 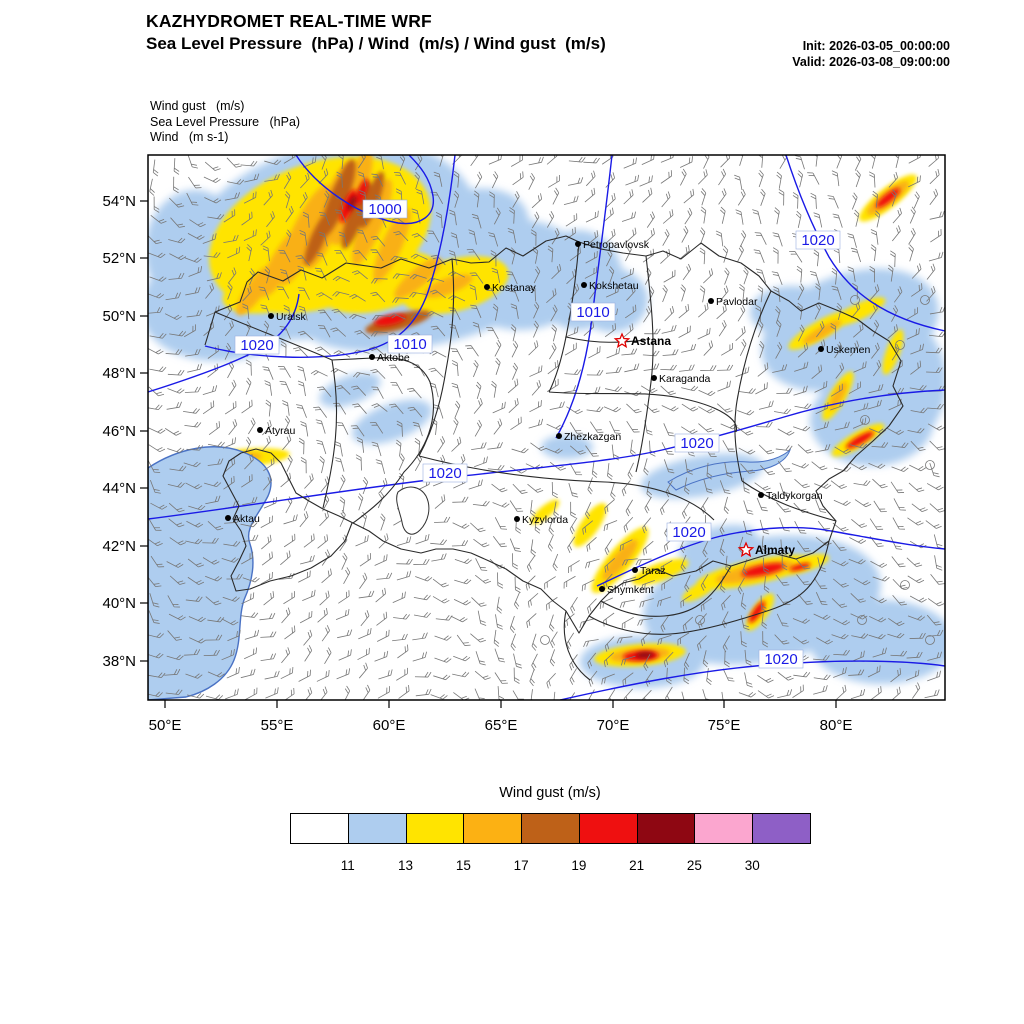 I want to click on init-time: Init: 2026-03-05_00:00:00, so click(x=876, y=46).